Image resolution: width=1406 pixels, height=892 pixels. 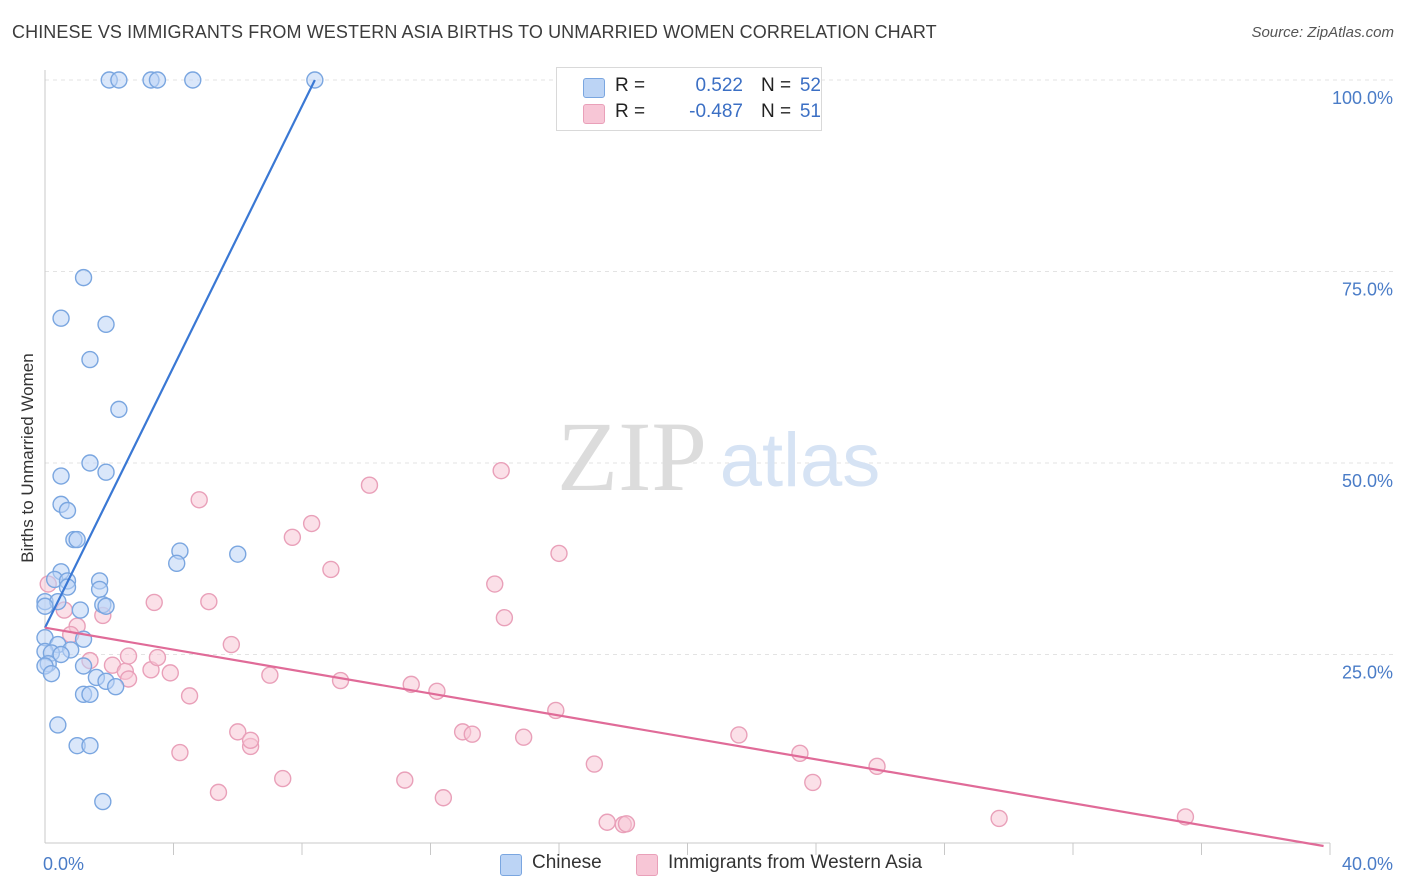 What do you see at coordinates (1367, 673) in the screenshot?
I see `y-tick-label-25: 25.0%` at bounding box center [1367, 673].